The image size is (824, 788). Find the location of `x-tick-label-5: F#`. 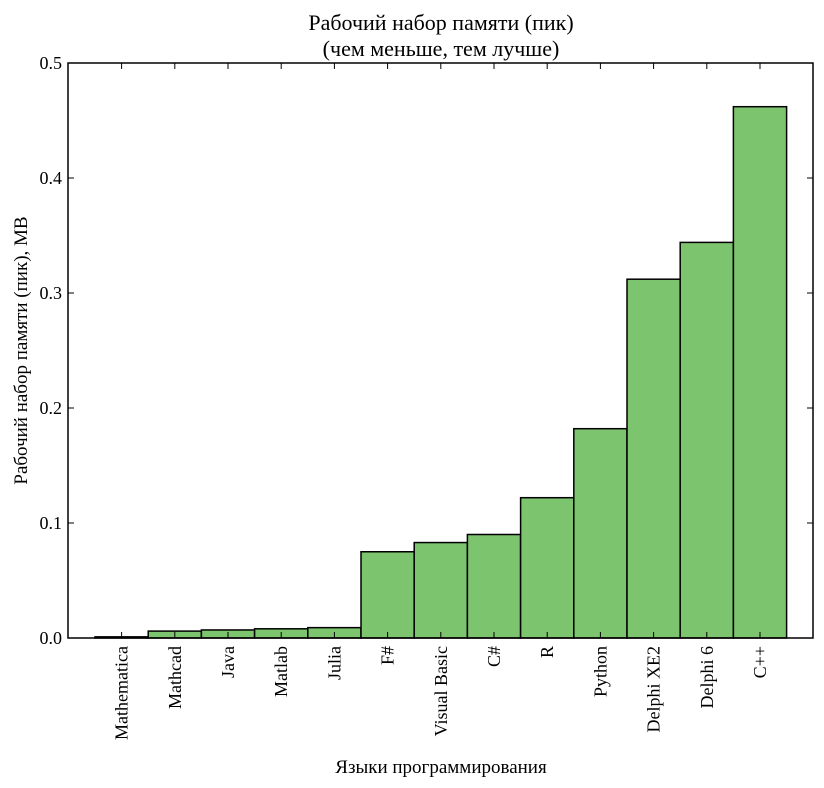

x-tick-label-5: F# is located at coordinates (388, 655).